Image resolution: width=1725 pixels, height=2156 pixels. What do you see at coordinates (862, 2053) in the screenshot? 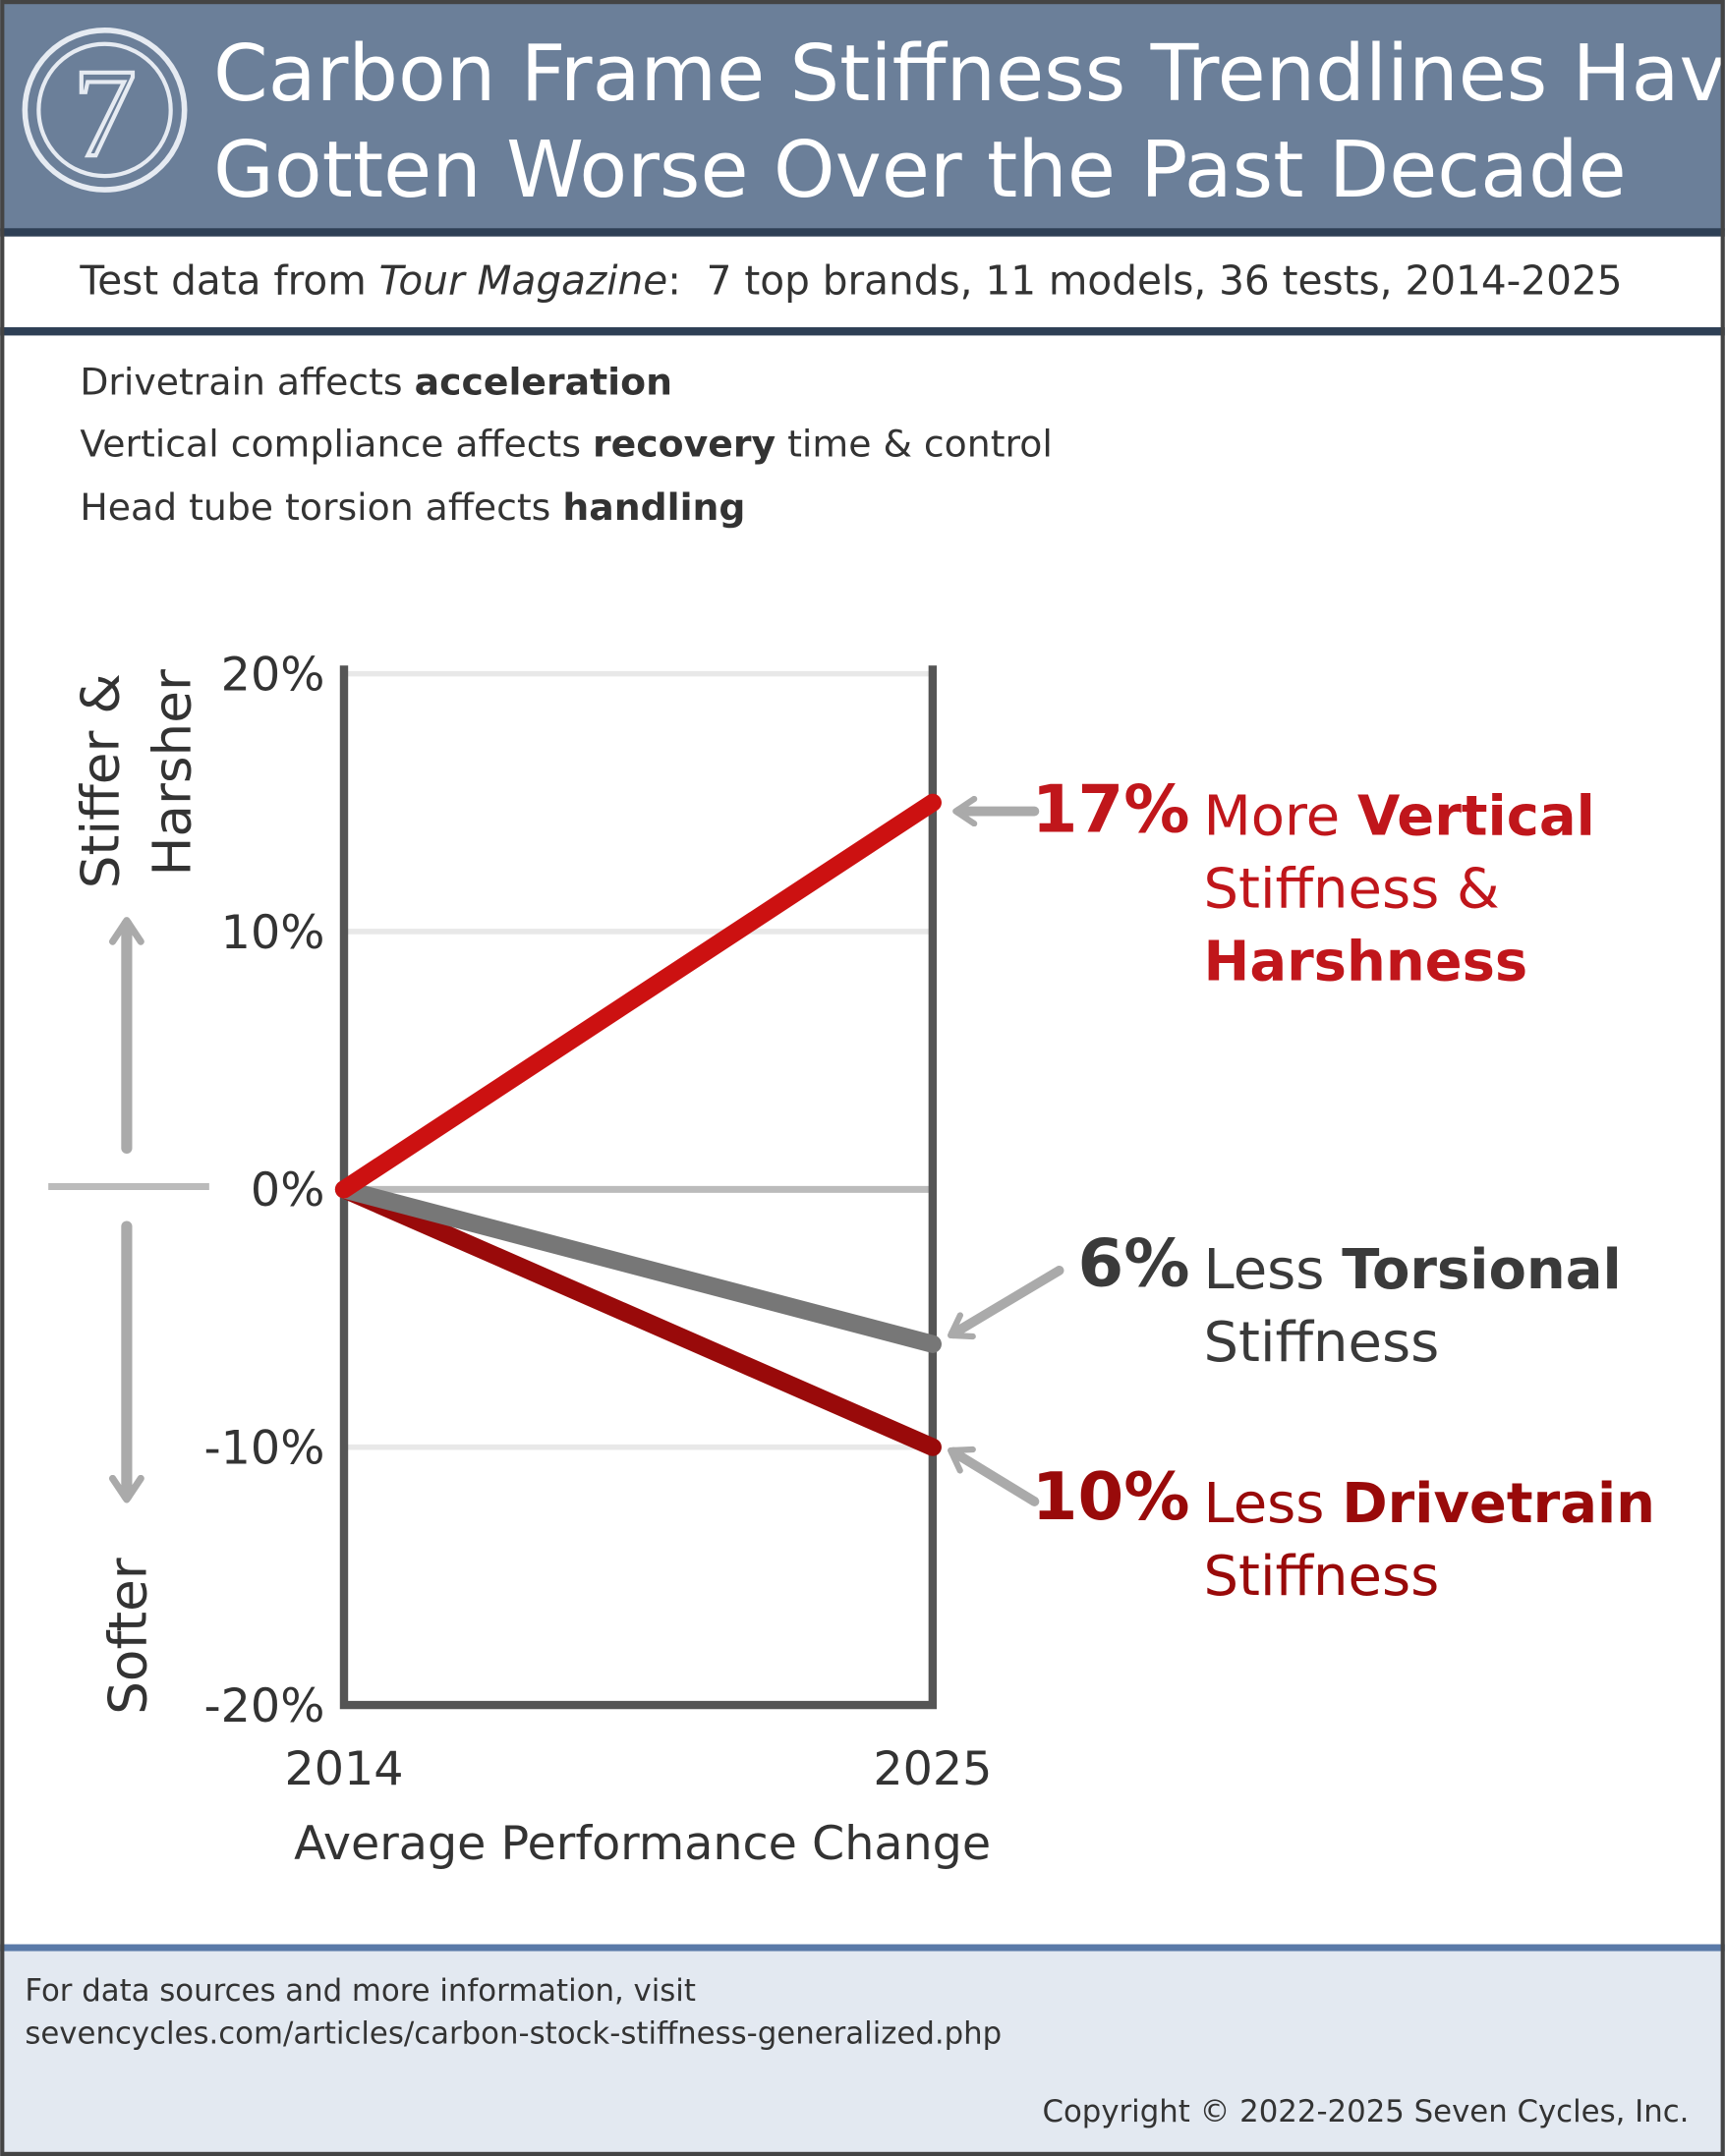
I see `footer-band` at bounding box center [862, 2053].